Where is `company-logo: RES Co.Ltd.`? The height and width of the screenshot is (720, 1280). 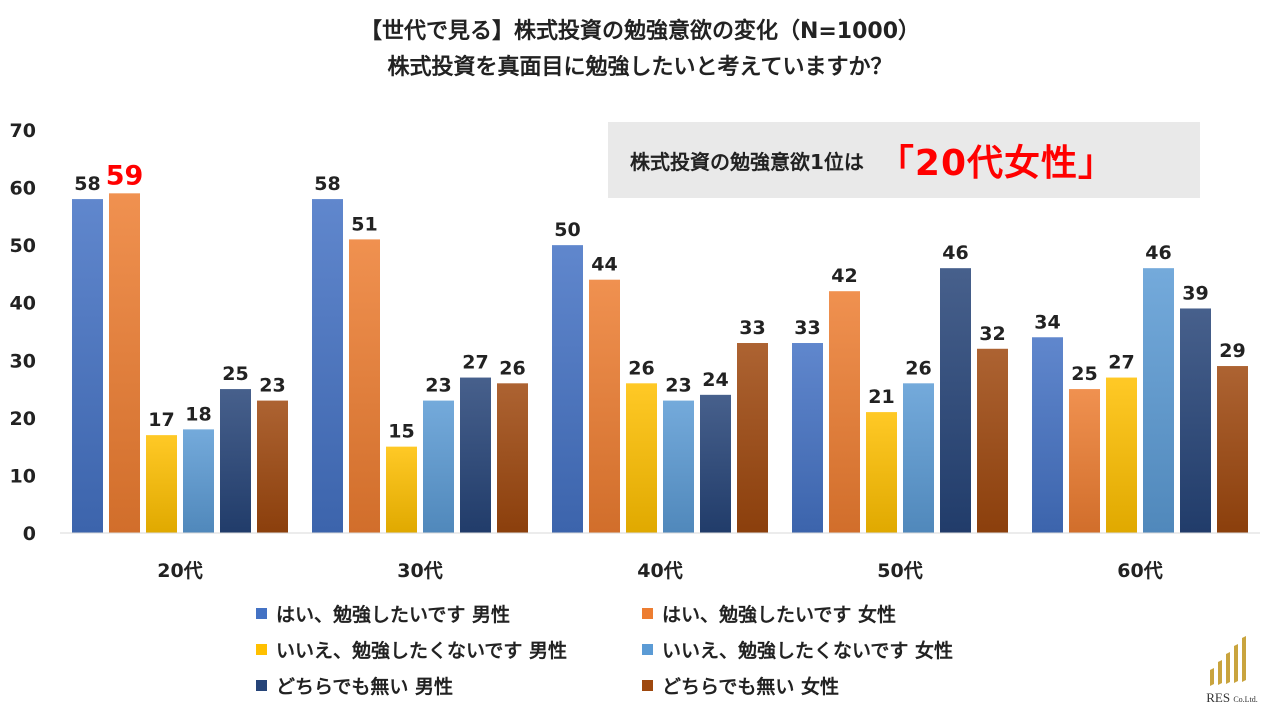 company-logo: RES Co.Ltd. is located at coordinates (1232, 672).